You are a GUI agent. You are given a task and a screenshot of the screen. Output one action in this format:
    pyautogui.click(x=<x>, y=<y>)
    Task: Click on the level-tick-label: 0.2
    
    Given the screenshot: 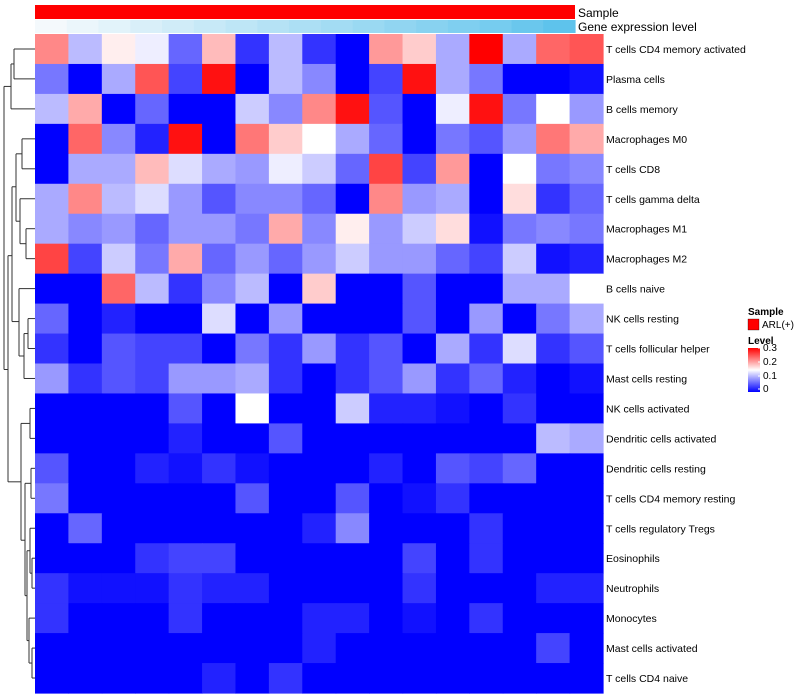 What is the action you would take?
    pyautogui.click(x=770, y=362)
    